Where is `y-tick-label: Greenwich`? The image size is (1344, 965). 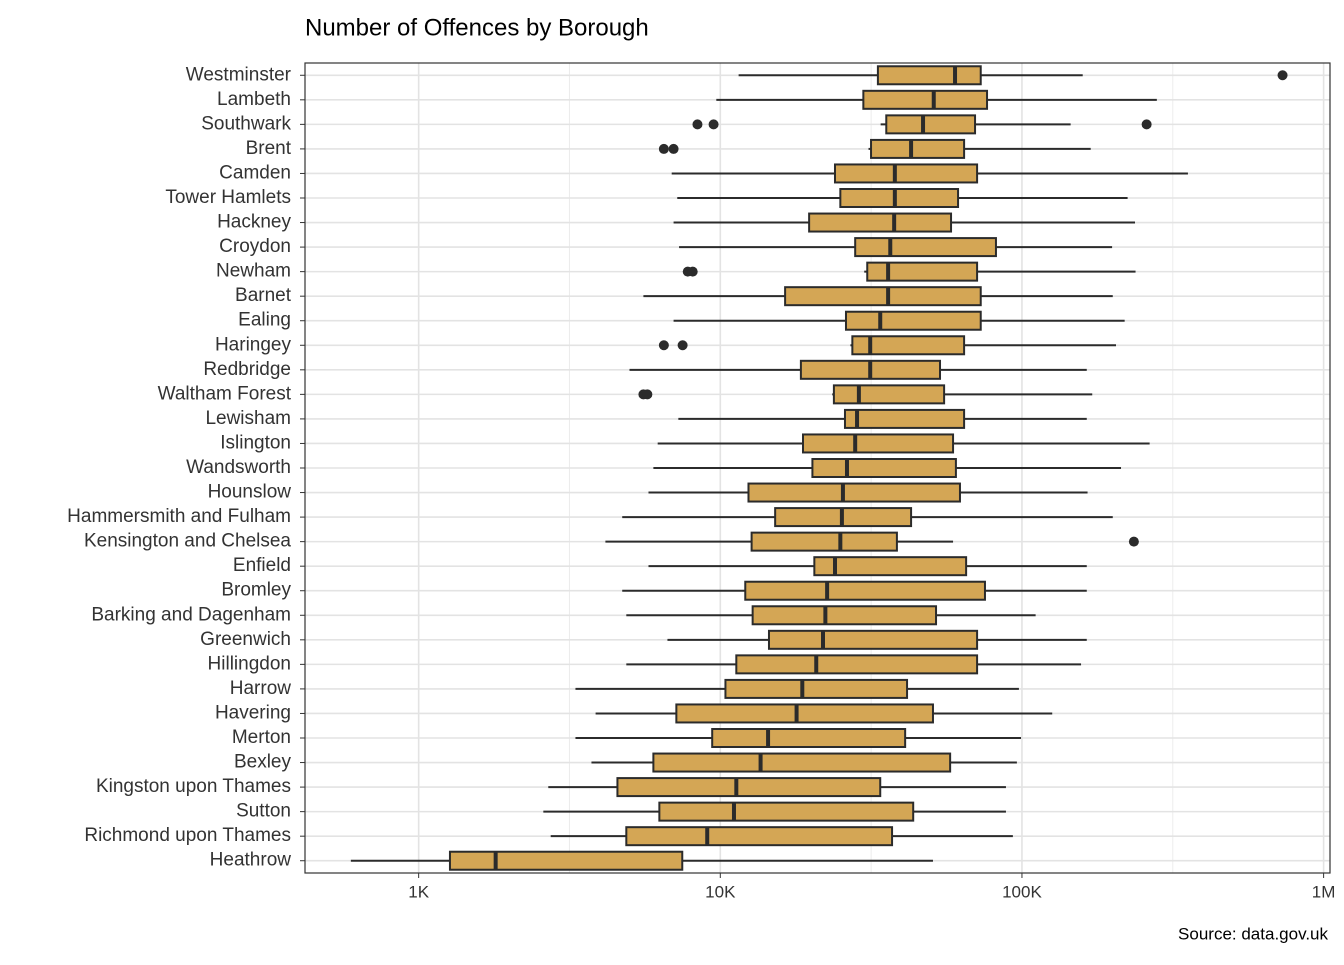
y-tick-label: Greenwich is located at coordinates (245, 639).